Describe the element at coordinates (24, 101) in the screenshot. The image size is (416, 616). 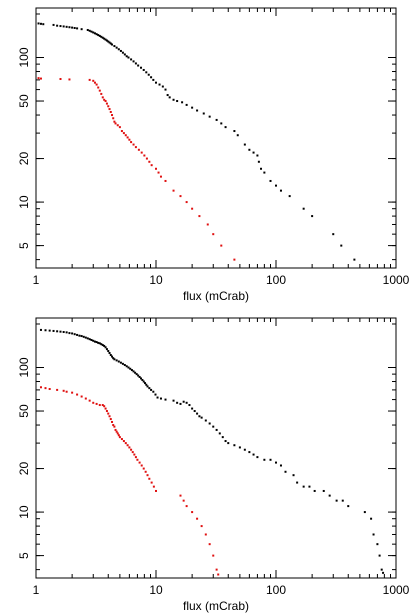
I see `y-tick-label: 50` at that location.